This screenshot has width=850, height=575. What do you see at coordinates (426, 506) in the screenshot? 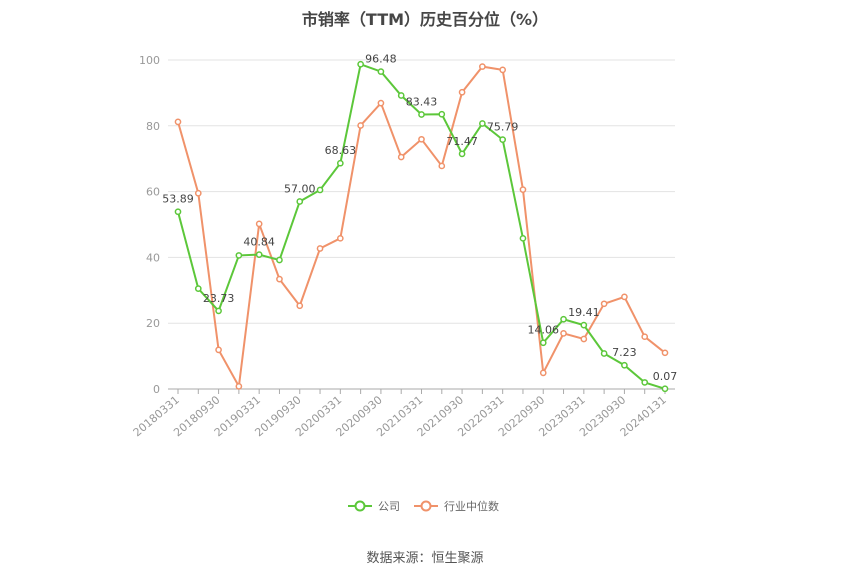
I see `legend-marker-industry` at bounding box center [426, 506].